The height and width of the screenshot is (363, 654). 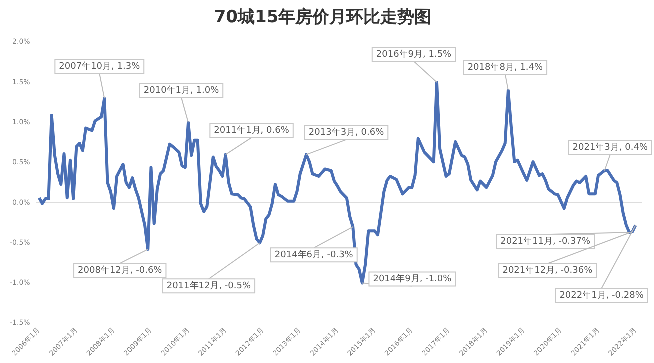 I want to click on annotation: 2014年9月, -1.0%, so click(x=412, y=279).